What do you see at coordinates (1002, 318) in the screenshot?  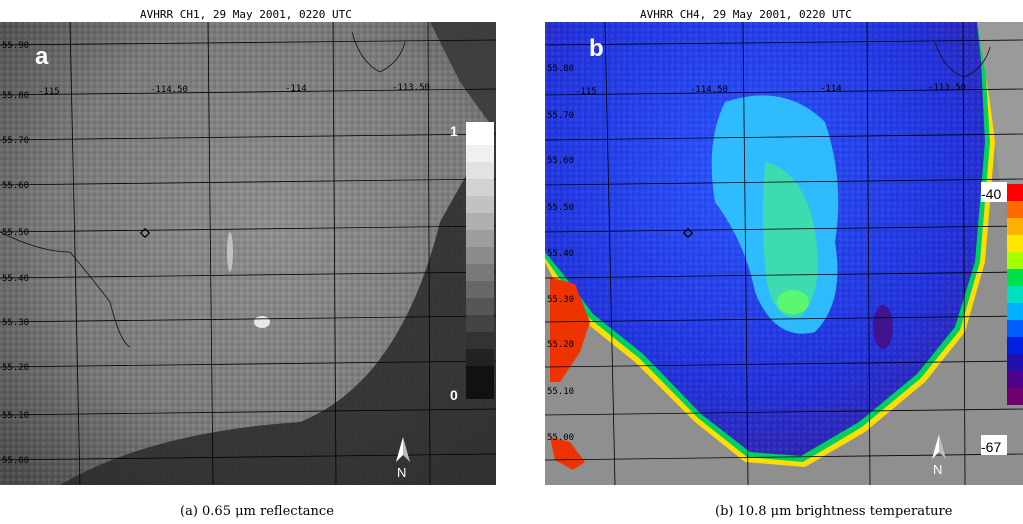 I see `colorbar-b` at bounding box center [1002, 318].